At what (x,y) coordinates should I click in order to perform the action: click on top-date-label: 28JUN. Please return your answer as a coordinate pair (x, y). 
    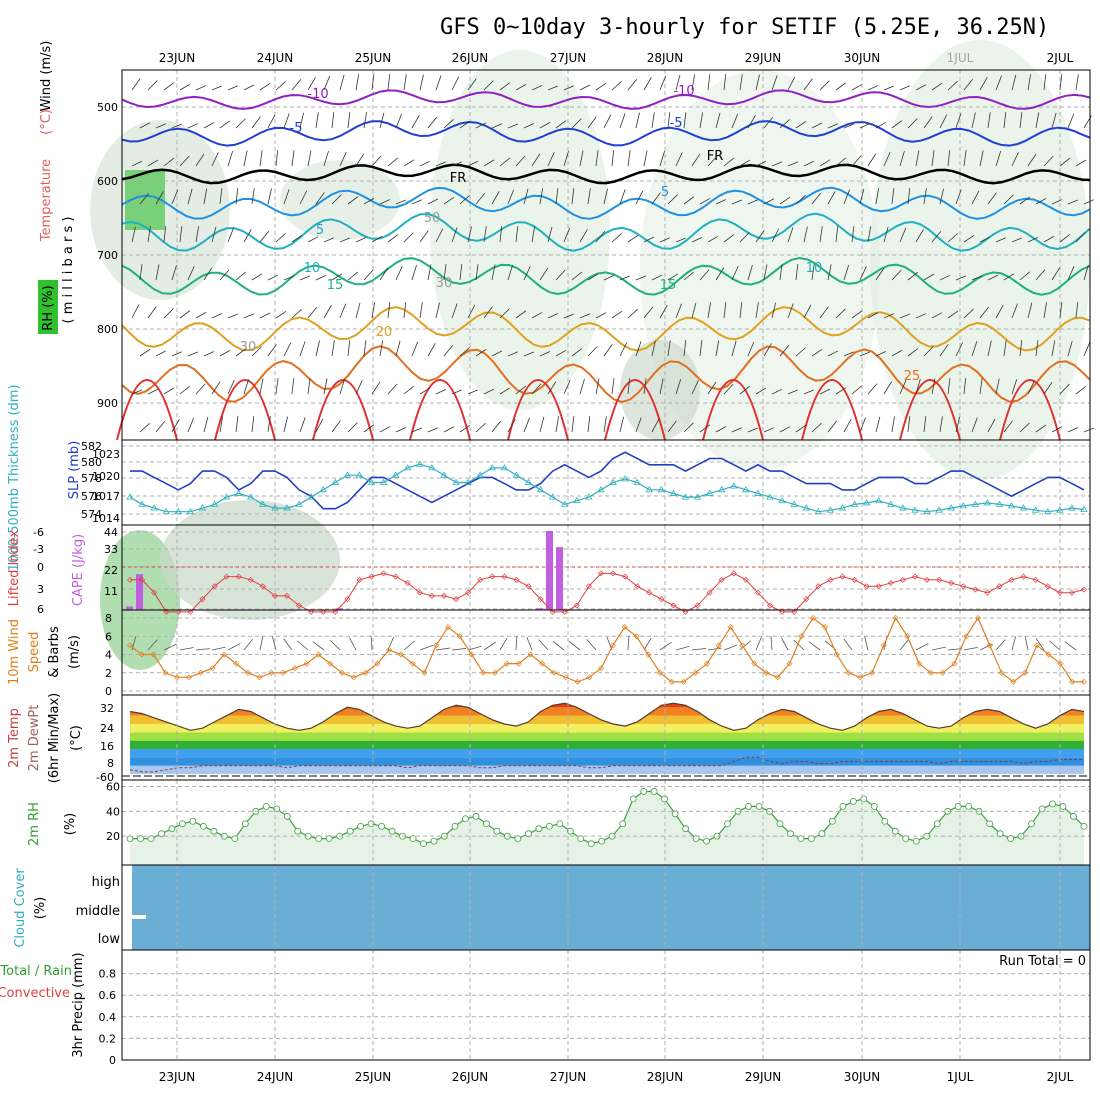
    Looking at the image, I should click on (665, 58).